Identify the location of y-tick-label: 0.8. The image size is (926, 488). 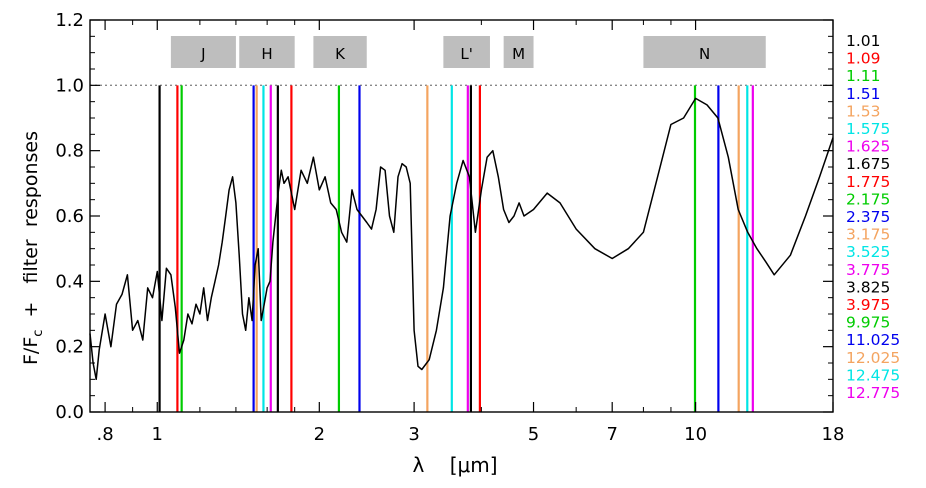
(69, 151).